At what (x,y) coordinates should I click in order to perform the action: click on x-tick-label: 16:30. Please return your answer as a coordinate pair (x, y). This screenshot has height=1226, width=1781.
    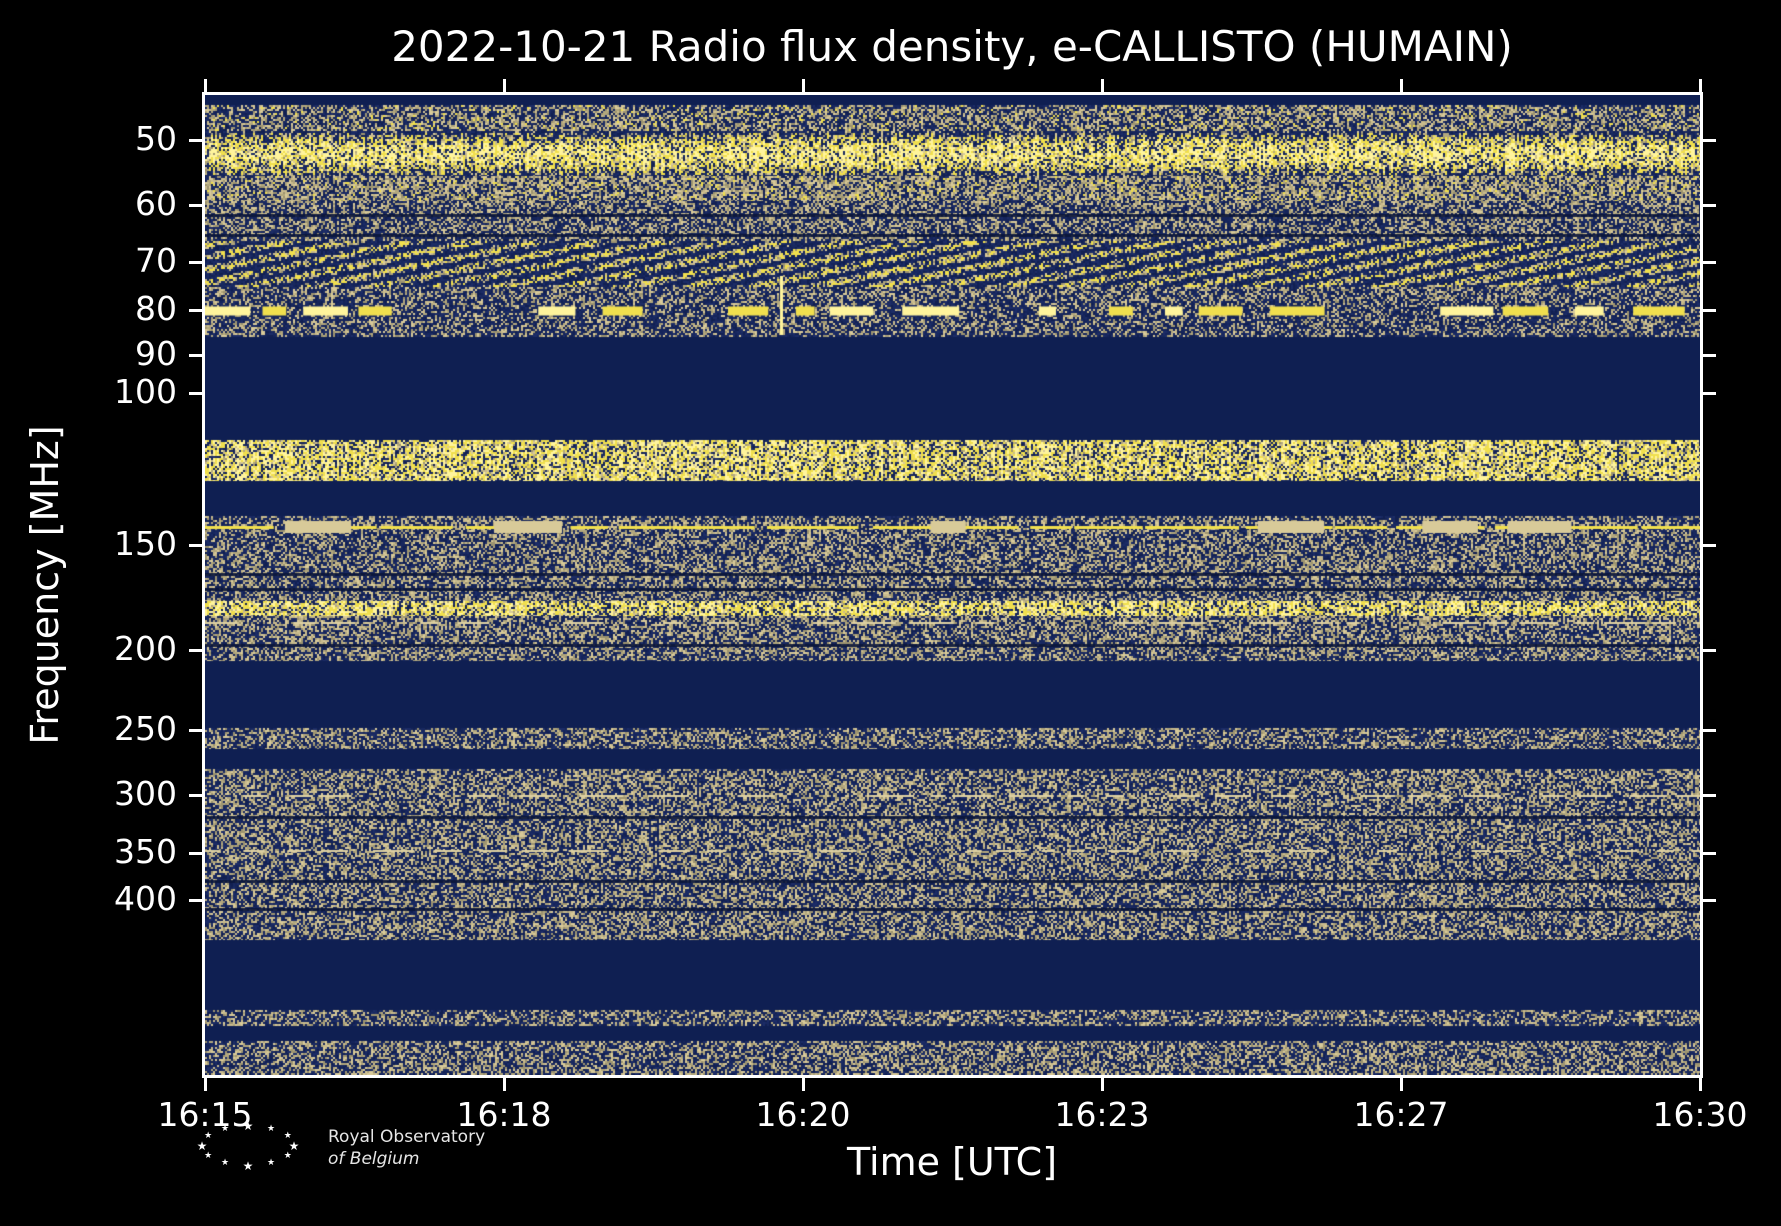
    Looking at the image, I should click on (1700, 1114).